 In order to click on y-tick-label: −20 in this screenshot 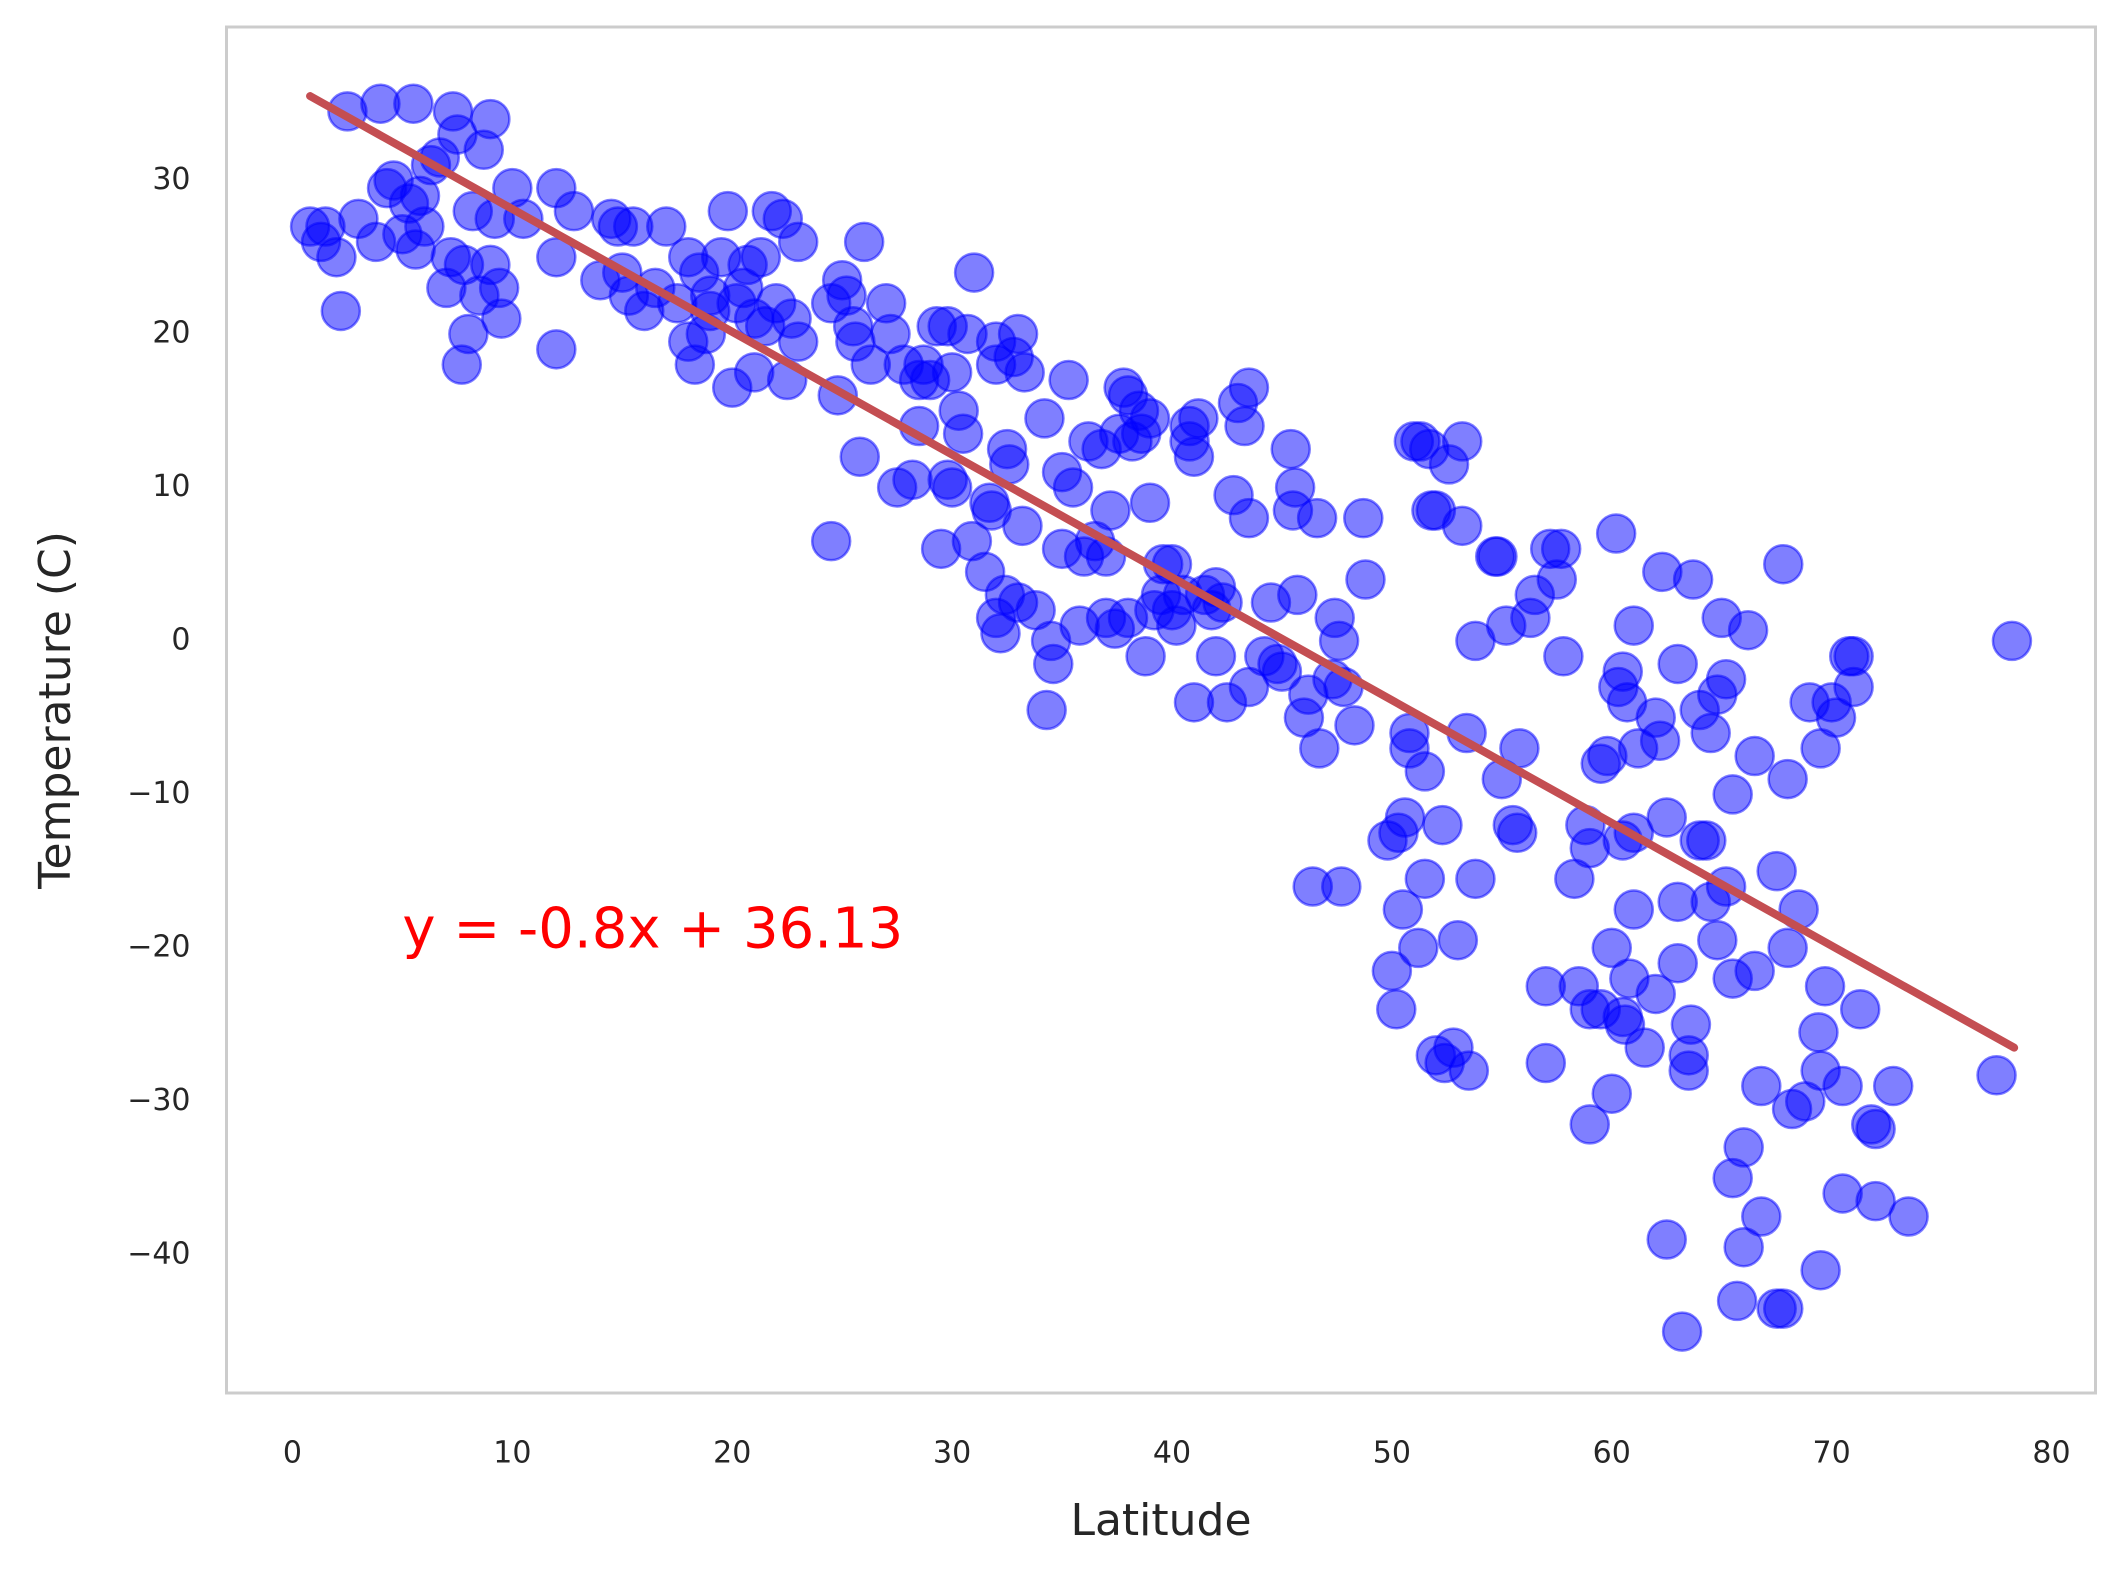, I will do `click(158, 946)`.